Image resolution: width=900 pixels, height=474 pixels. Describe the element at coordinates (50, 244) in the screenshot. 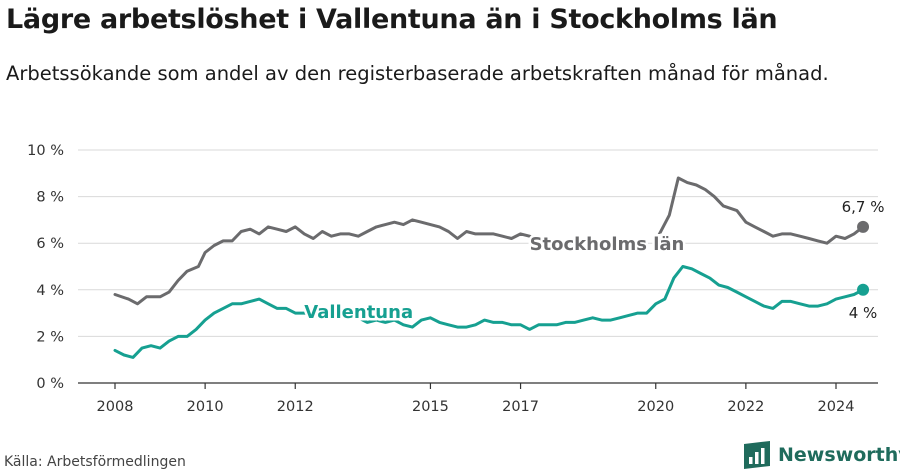

I see `y-tick-label: 6 %` at that location.